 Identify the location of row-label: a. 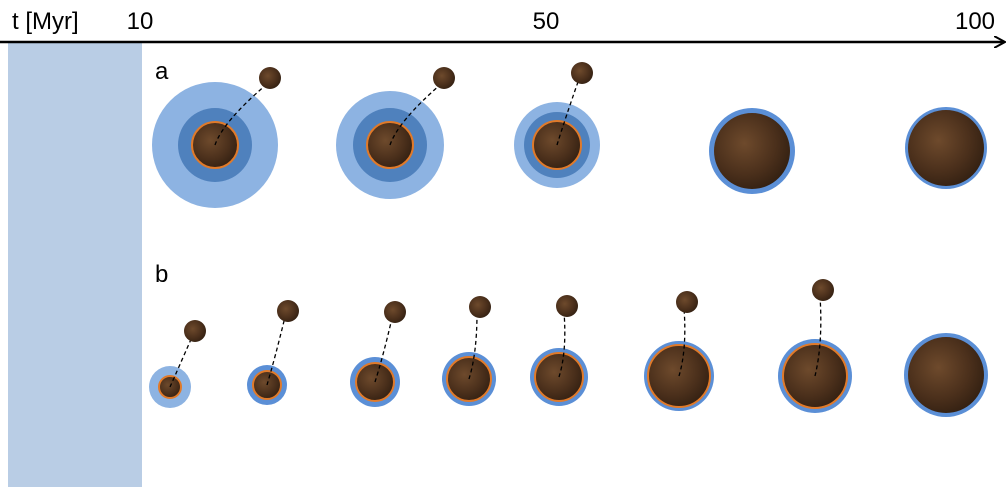
(162, 71).